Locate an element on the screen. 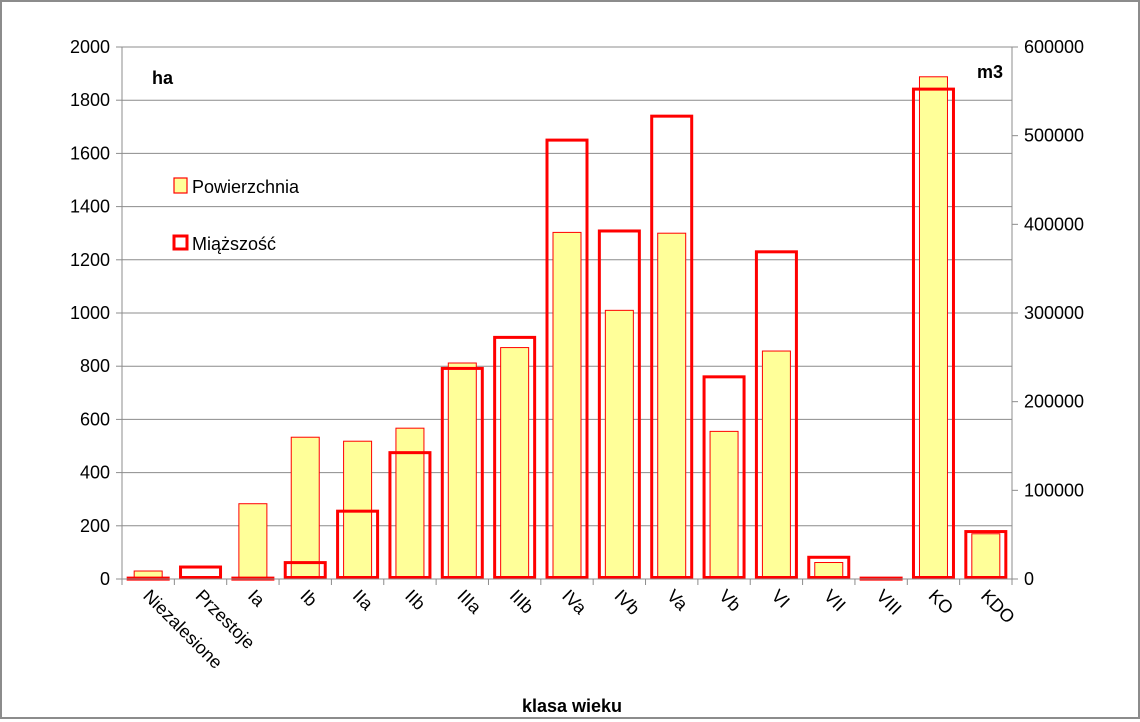  y-right-tick-label: 500000 is located at coordinates (1054, 136).